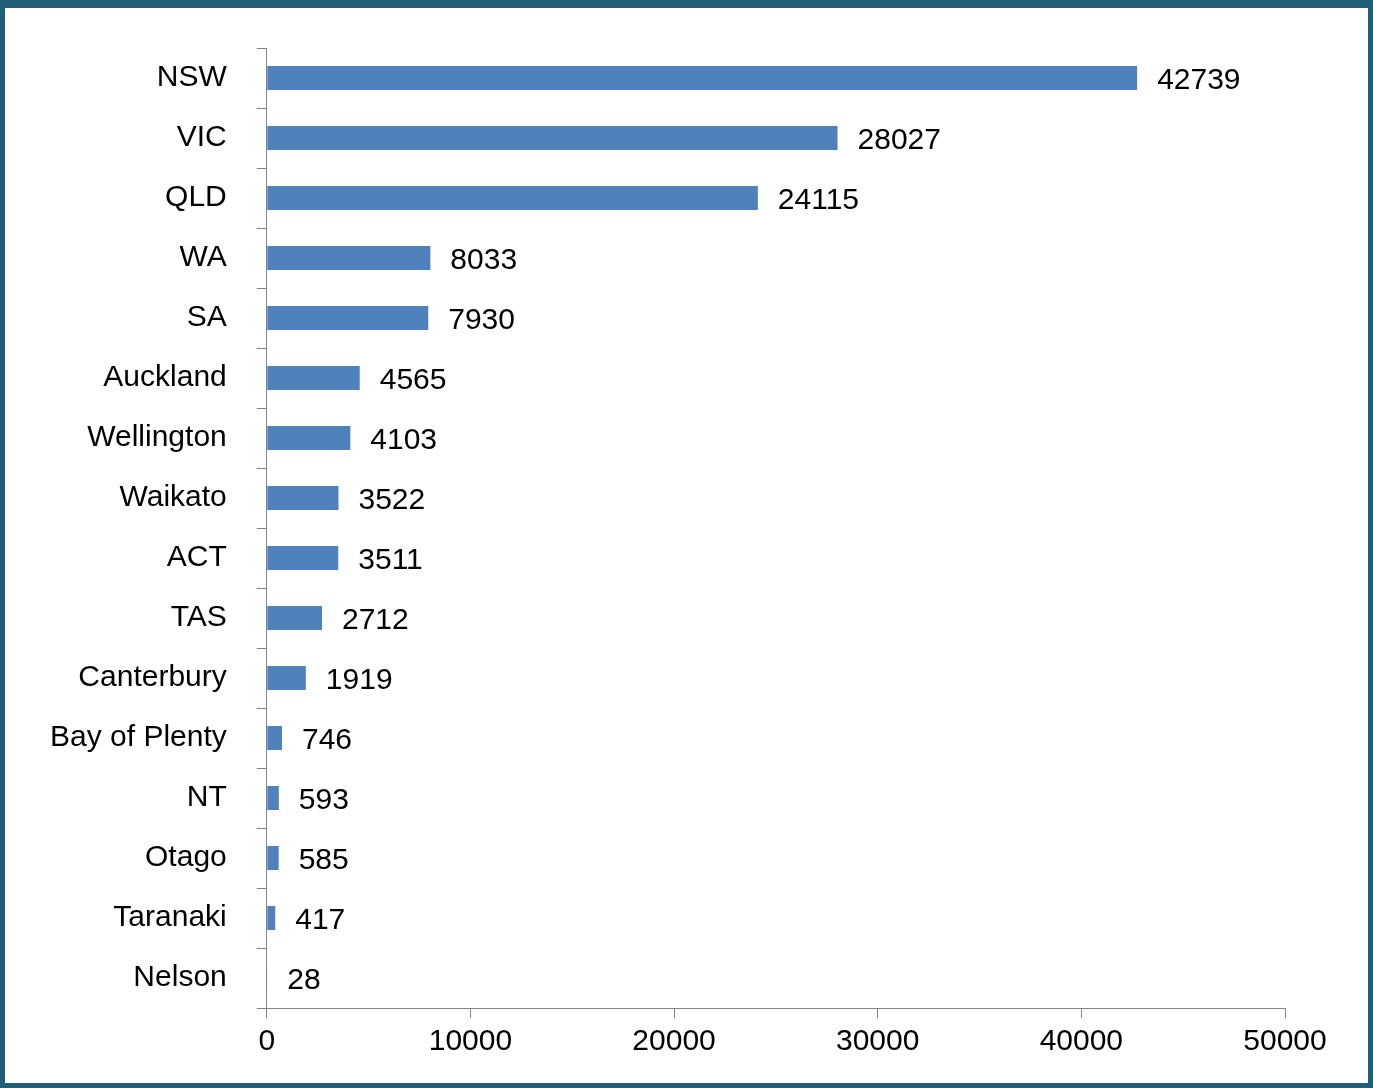 Image resolution: width=1373 pixels, height=1088 pixels. What do you see at coordinates (201, 136) in the screenshot?
I see `y-tick-label: VIC` at bounding box center [201, 136].